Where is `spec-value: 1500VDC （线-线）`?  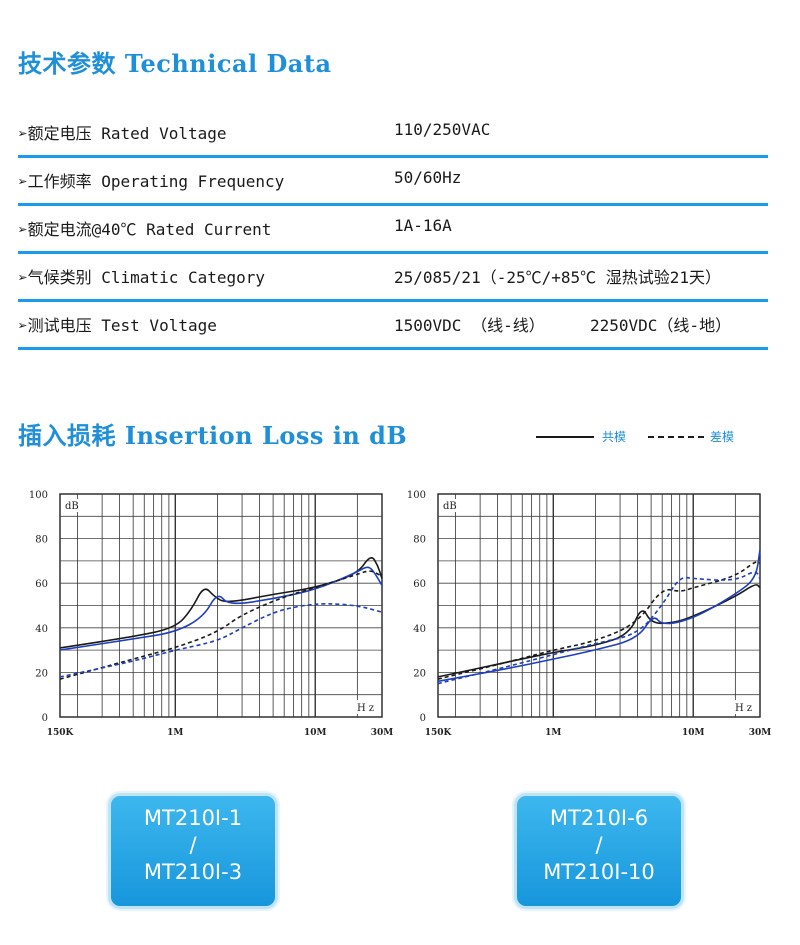
spec-value: 1500VDC （线-线） is located at coordinates (469, 325).